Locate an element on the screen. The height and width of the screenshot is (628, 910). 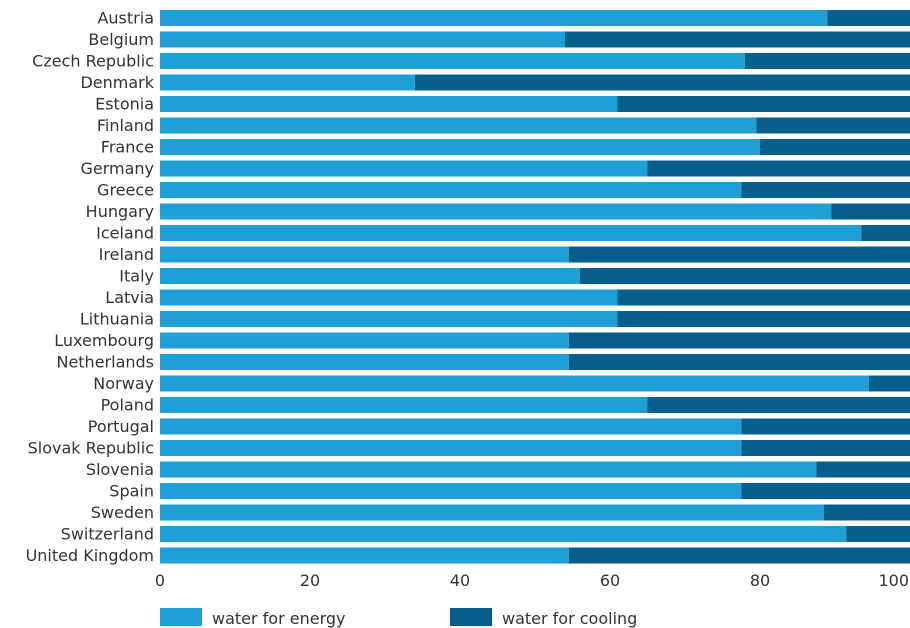
bar-cooling-luxembourg is located at coordinates (739, 340).